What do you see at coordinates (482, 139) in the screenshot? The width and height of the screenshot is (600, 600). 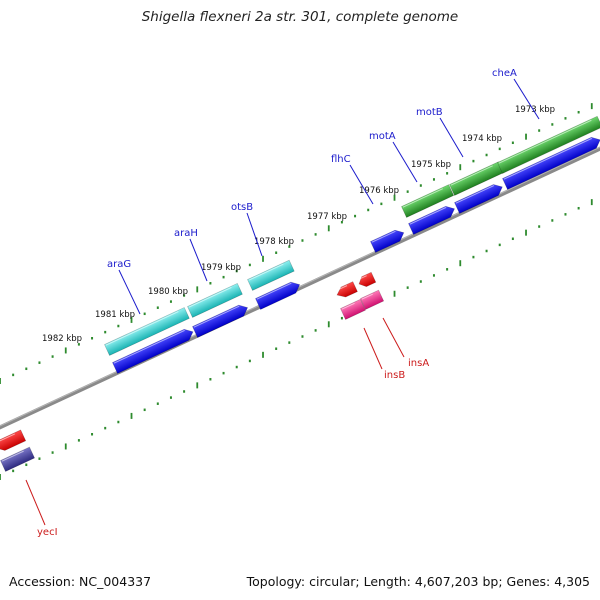 I see `kbp-label: 1974 kbp` at bounding box center [482, 139].